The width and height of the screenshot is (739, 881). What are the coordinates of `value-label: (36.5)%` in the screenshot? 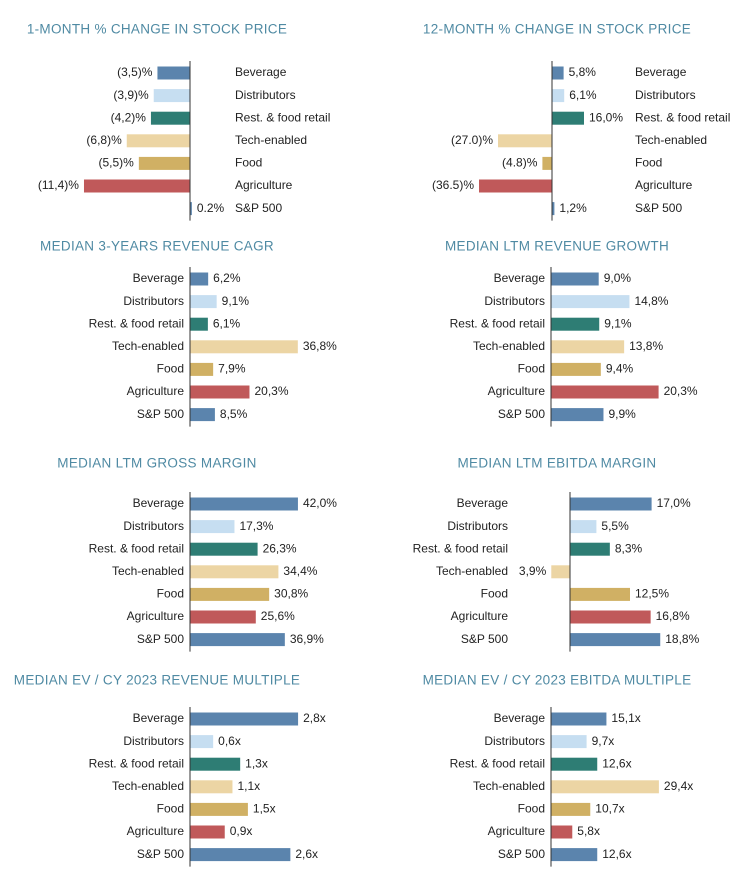 It's located at (453, 185).